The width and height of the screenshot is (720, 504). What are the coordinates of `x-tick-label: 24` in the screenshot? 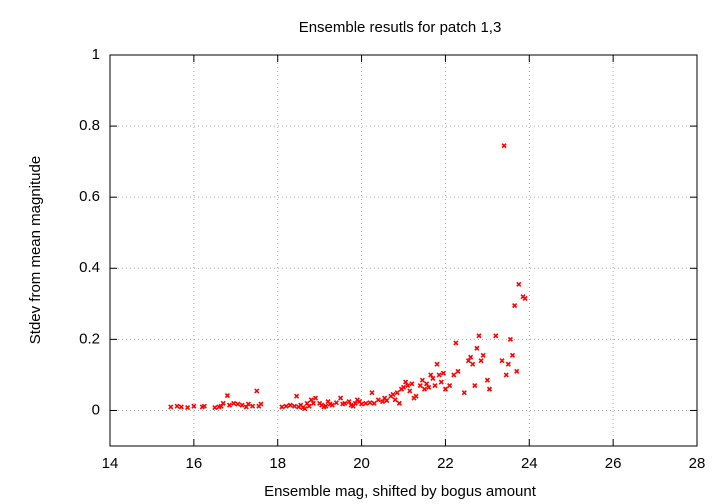 It's located at (529, 463).